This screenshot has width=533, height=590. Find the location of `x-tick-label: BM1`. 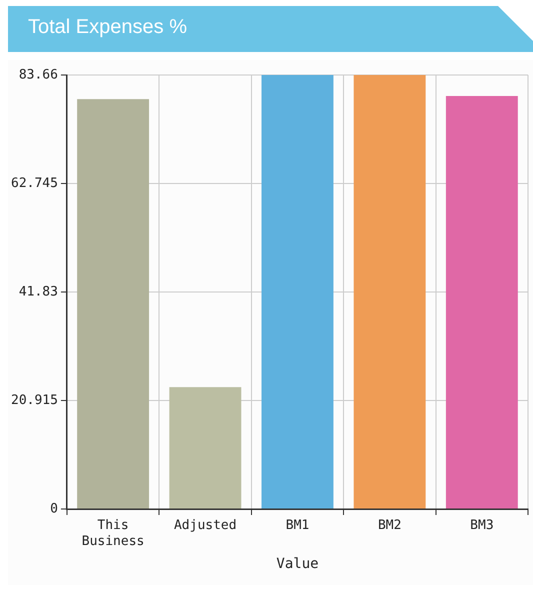

x-tick-label: BM1 is located at coordinates (298, 526).